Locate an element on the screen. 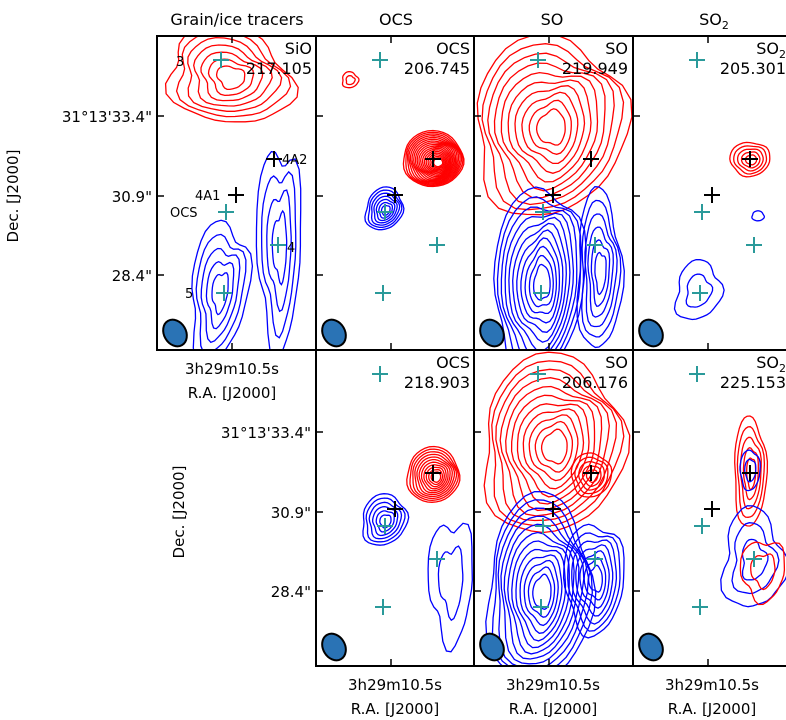  label-so-2: SO is located at coordinates (616, 362).